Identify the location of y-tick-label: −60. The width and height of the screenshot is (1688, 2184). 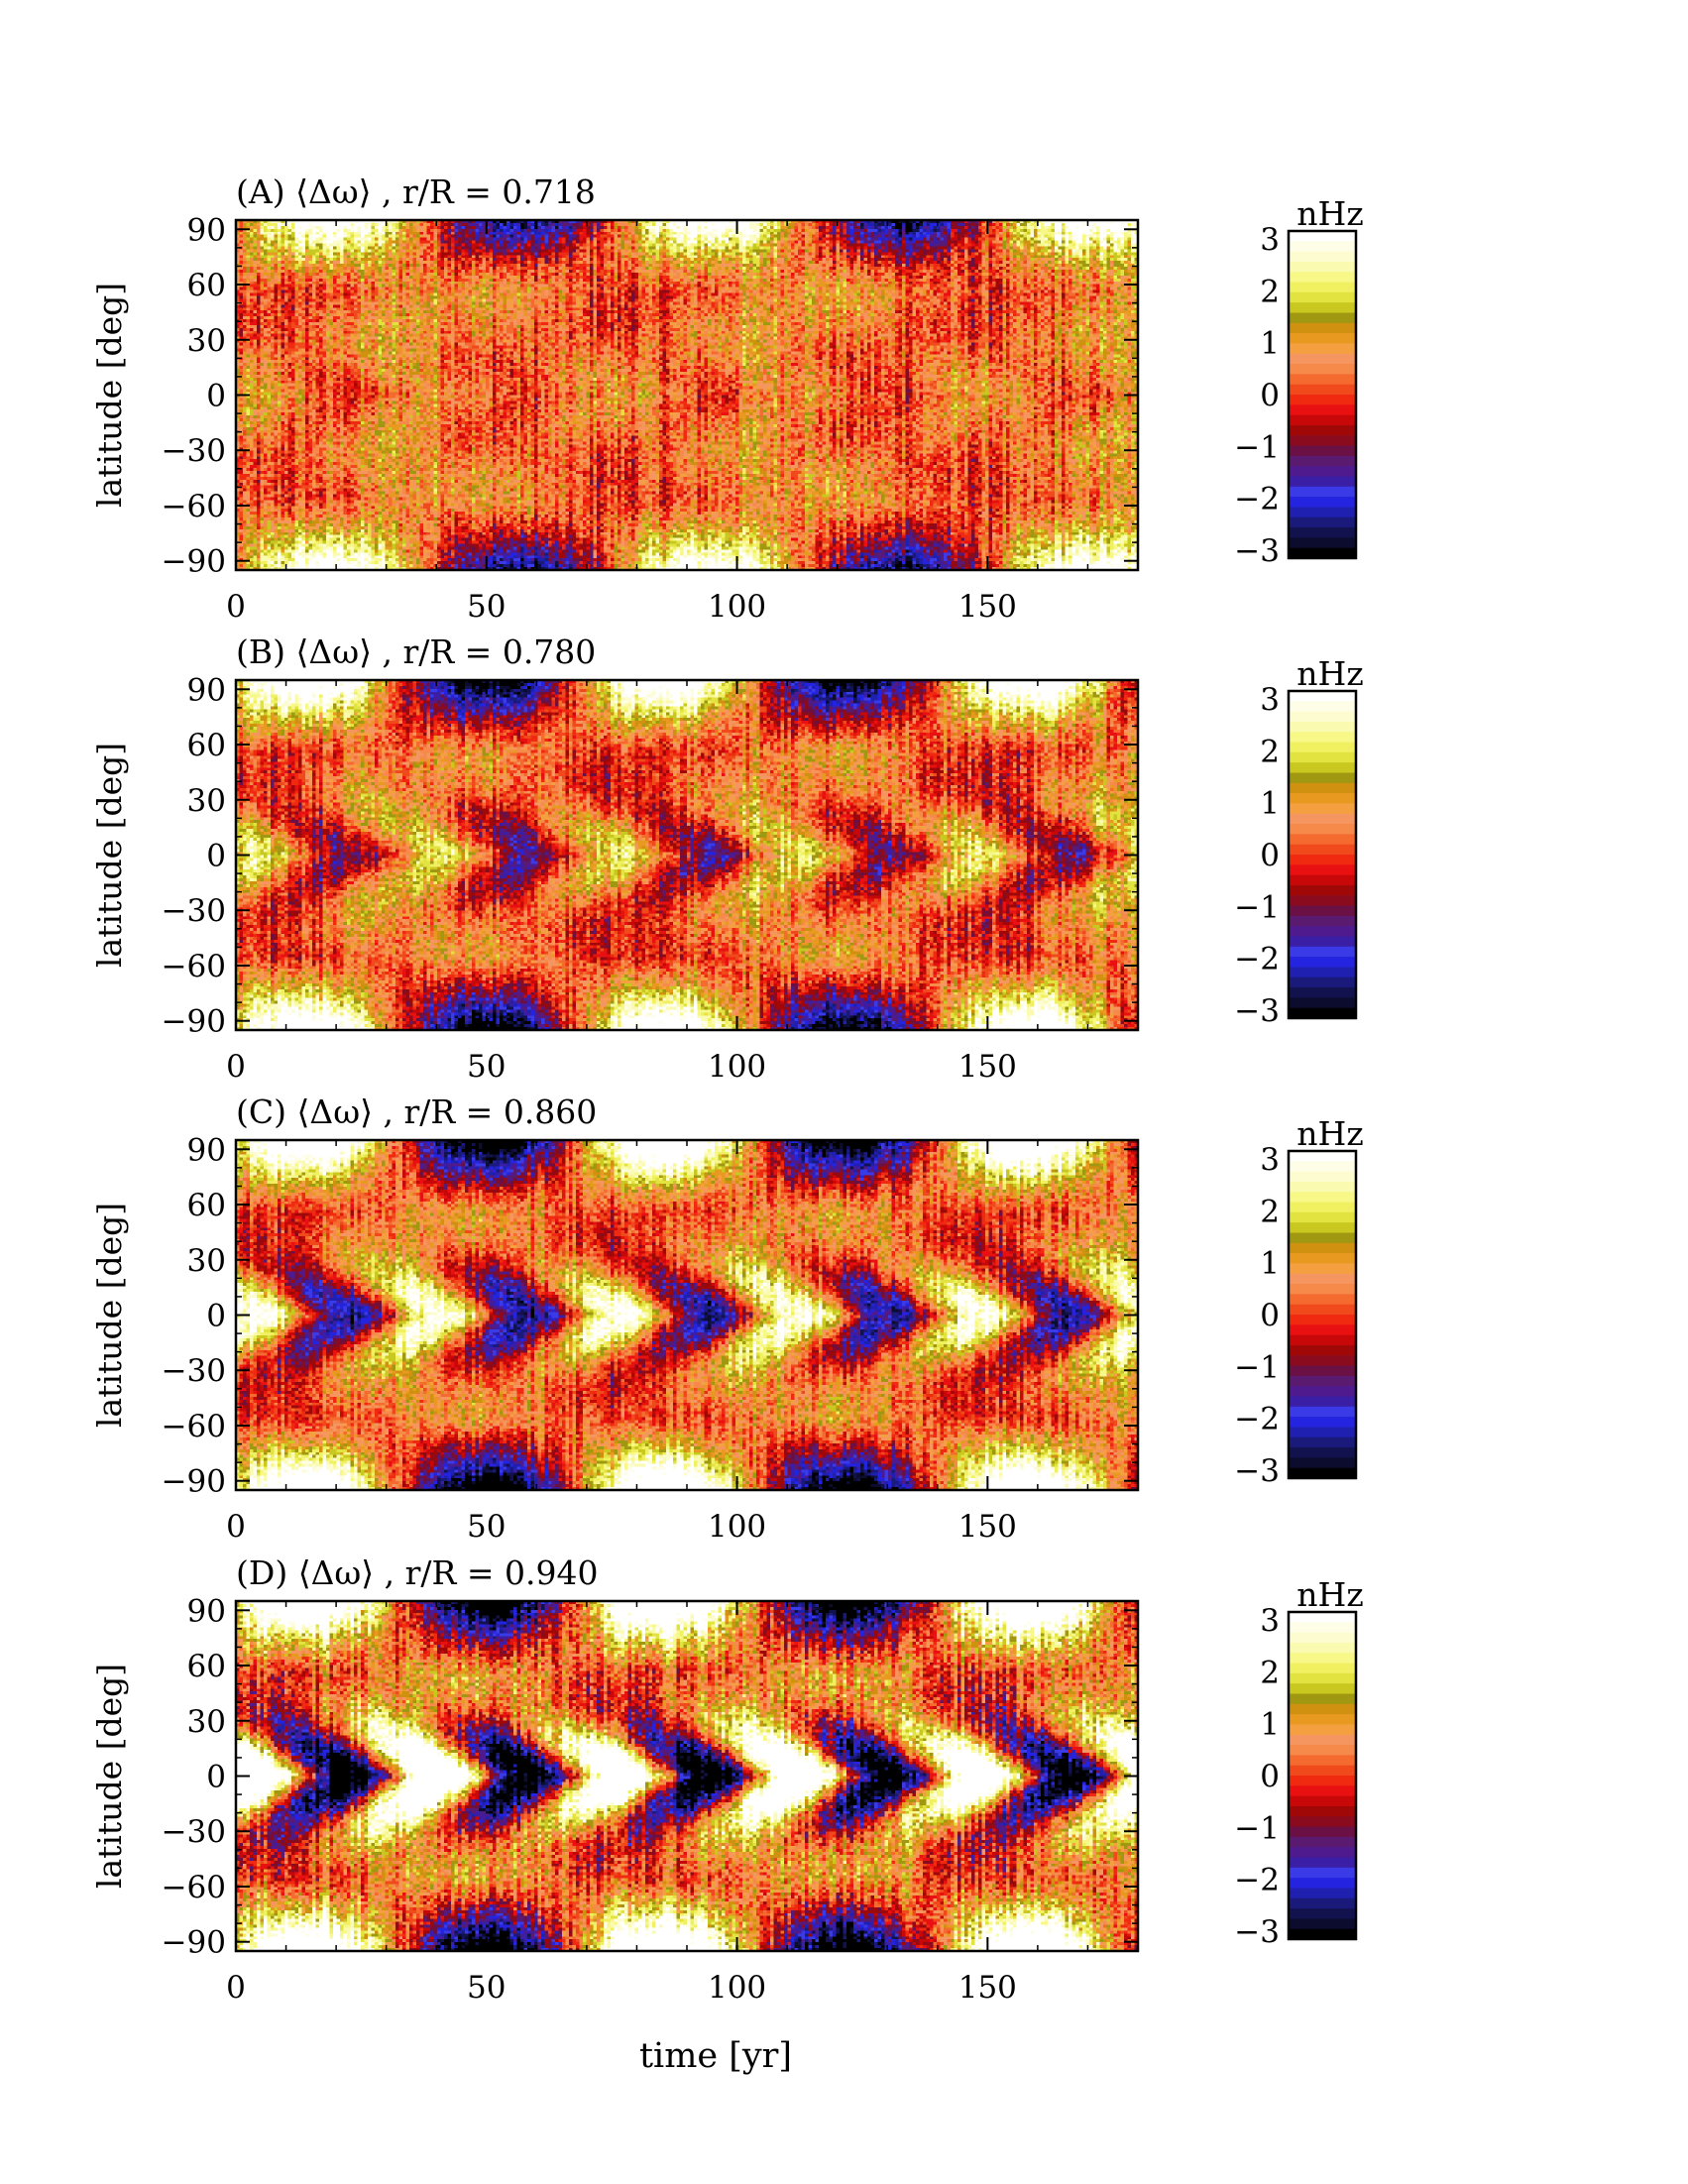
(194, 506).